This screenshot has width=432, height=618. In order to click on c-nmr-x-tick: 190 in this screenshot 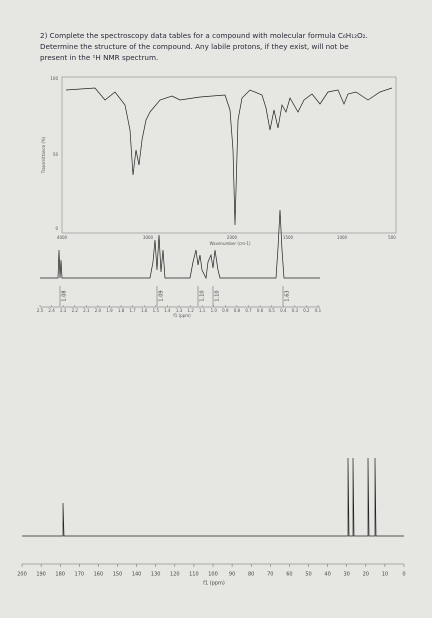, I will do `click(41, 575)`.